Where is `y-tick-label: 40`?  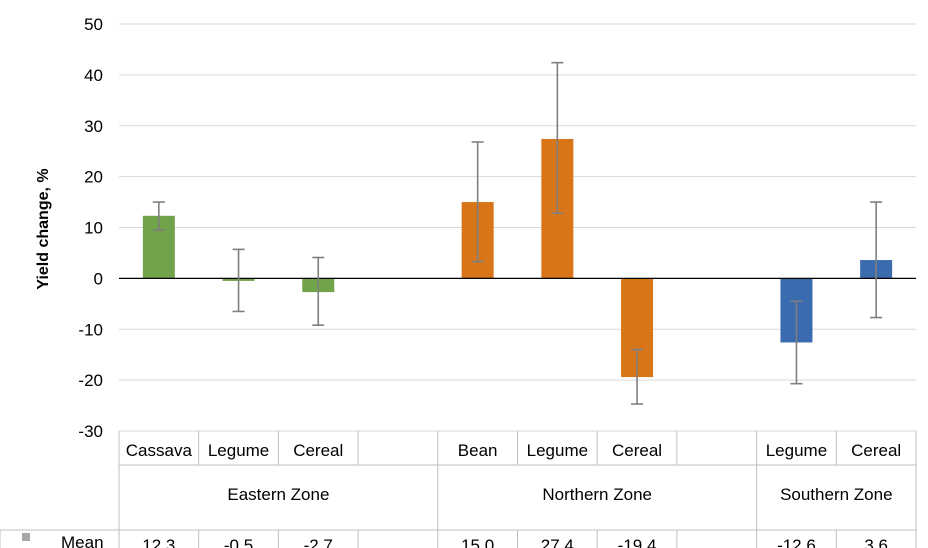 y-tick-label: 40 is located at coordinates (93, 75).